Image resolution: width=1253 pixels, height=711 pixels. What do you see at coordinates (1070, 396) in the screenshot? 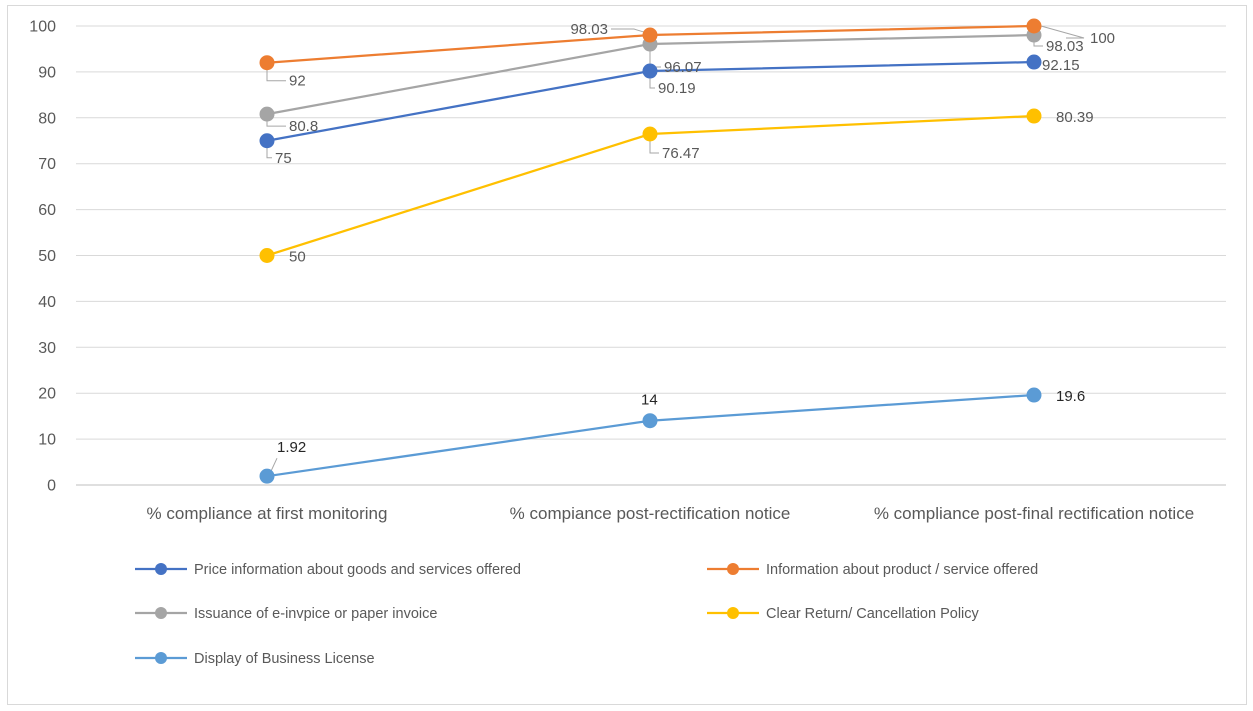
I see `data-label: 19.6` at bounding box center [1070, 396].